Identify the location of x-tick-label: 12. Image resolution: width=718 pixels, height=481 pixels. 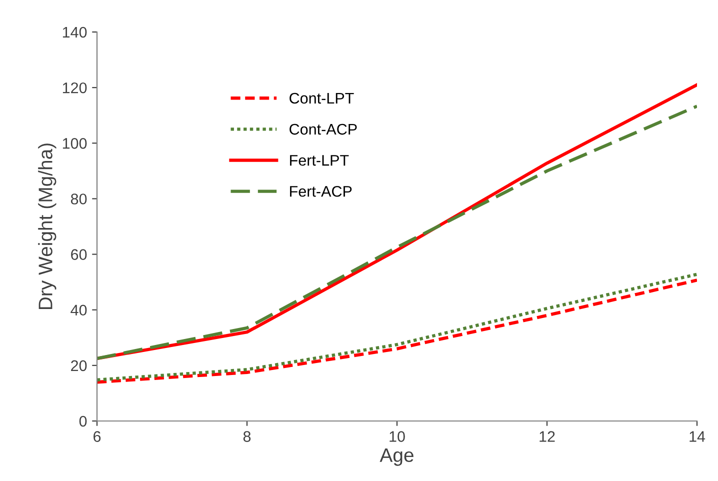
(547, 436).